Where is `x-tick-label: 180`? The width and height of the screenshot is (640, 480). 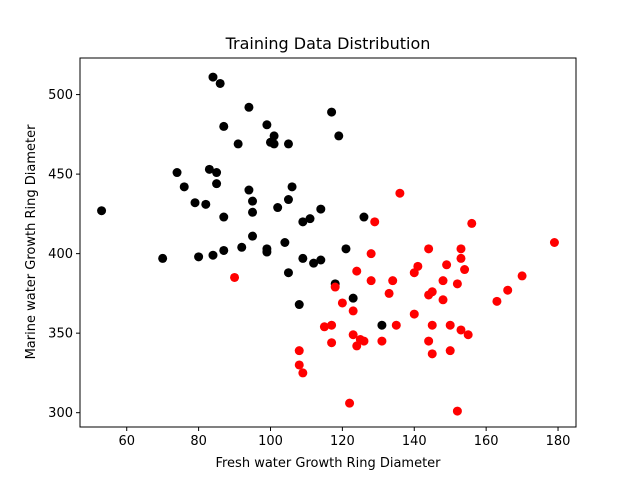
x-tick-label: 180 is located at coordinates (558, 441).